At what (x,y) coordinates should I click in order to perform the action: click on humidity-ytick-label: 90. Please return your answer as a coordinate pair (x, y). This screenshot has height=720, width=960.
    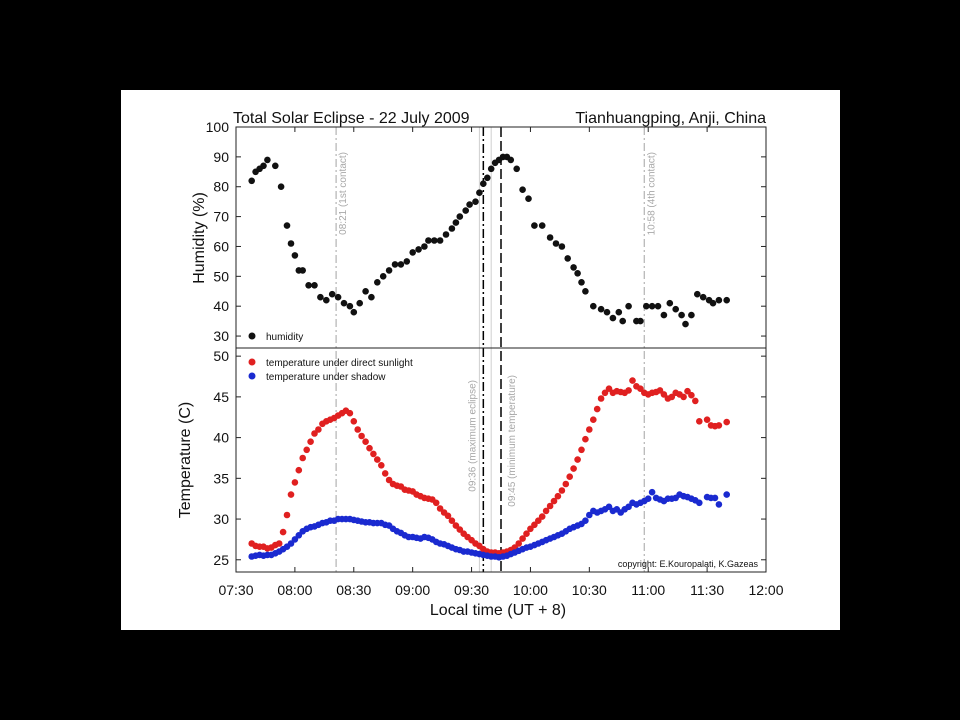
    Looking at the image, I should click on (221, 157).